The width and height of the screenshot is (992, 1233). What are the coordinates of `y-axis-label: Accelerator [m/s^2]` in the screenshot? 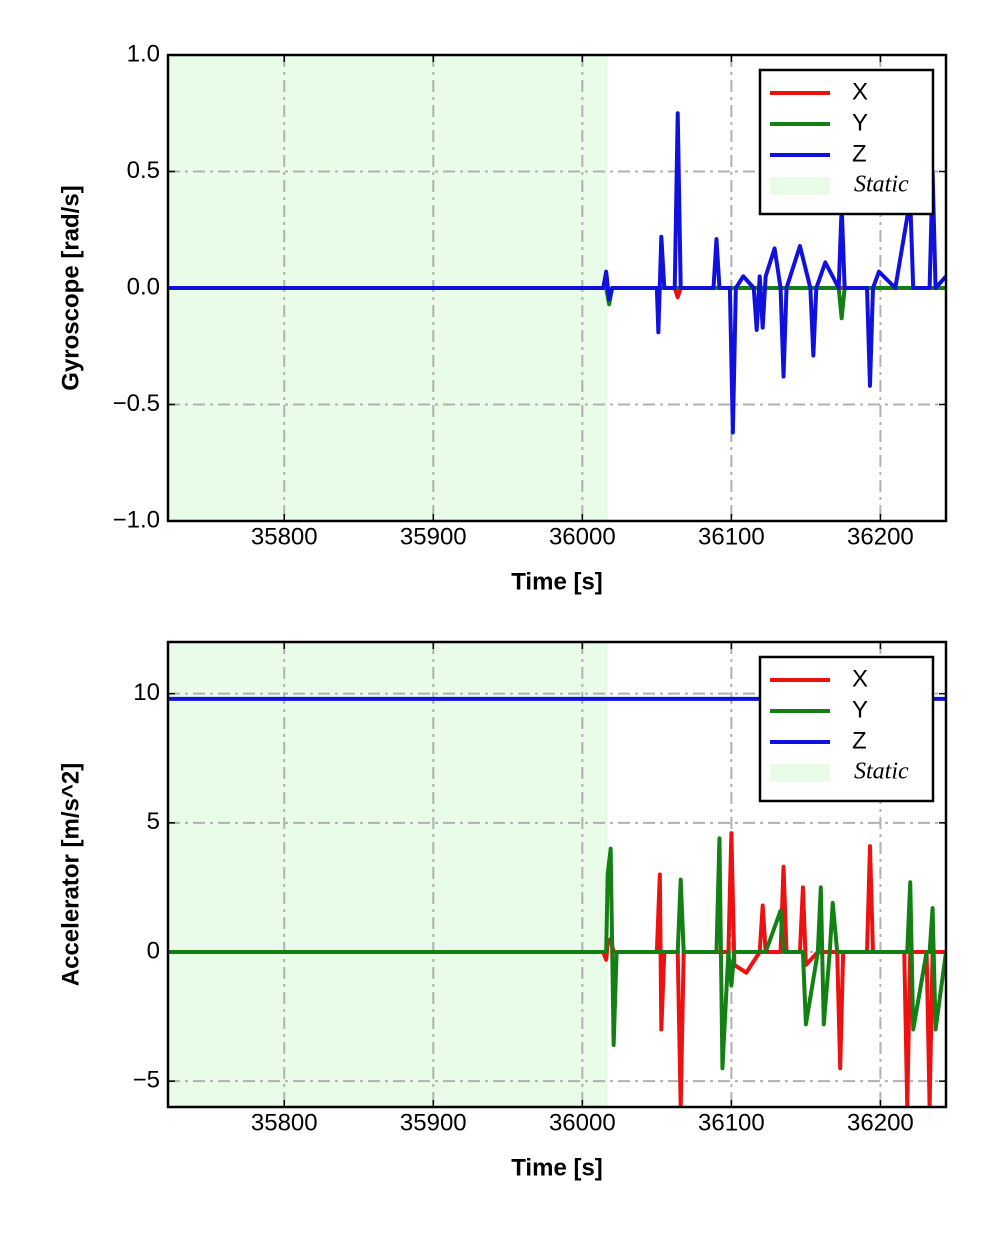 It's located at (70, 874).